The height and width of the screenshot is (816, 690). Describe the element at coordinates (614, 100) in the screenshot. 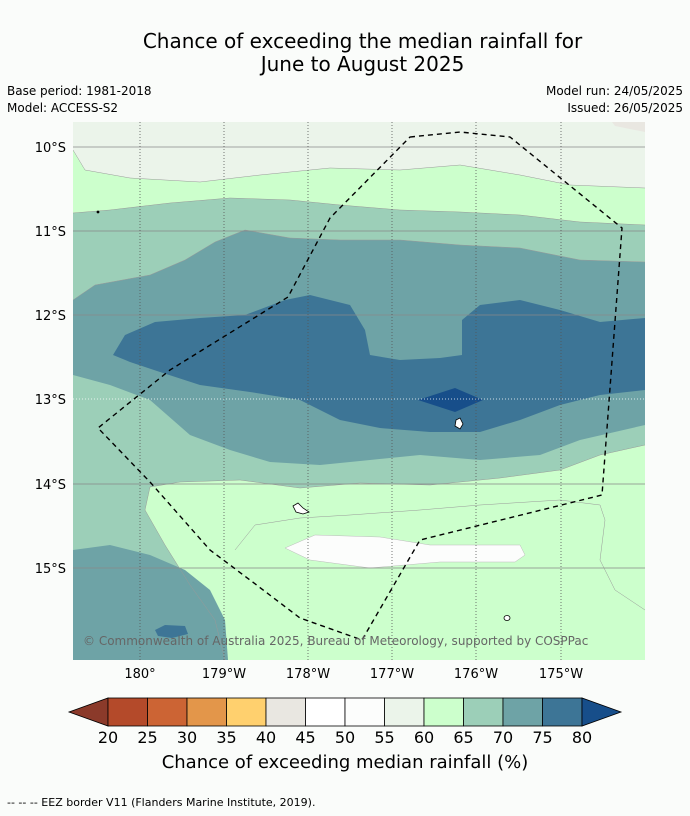

I see `meta-right: Model run: 24/05/2025 Issued: 26/05/2025` at that location.